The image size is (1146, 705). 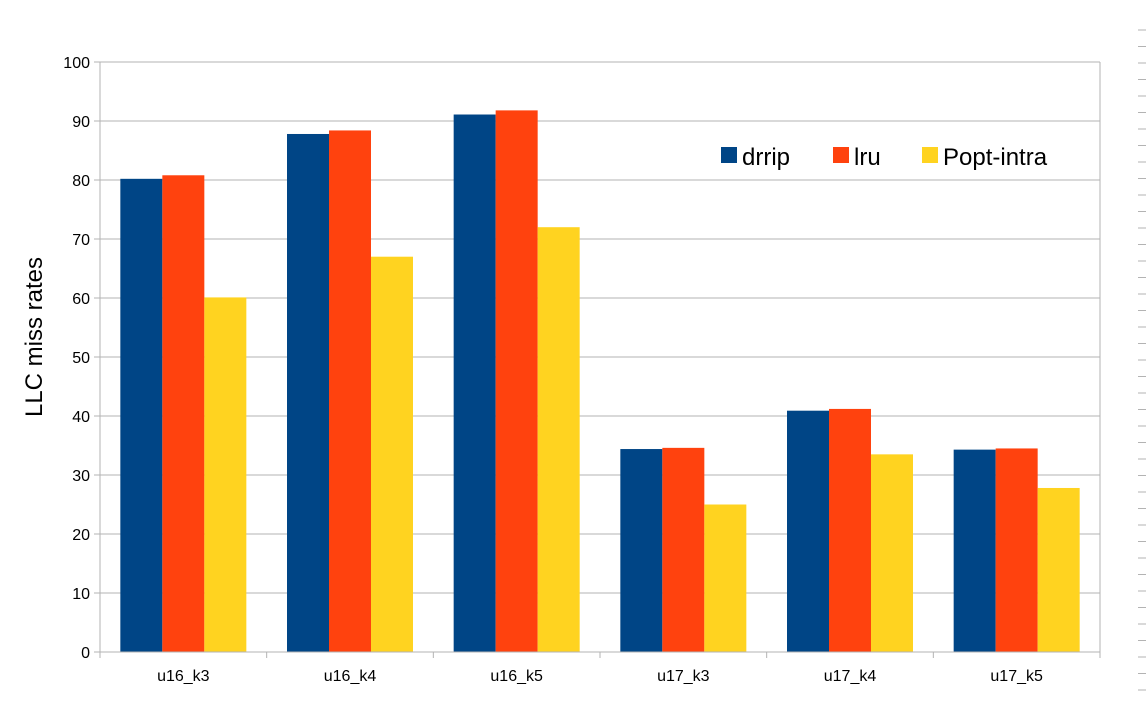 I want to click on bar-Popt-intra-u16_k3, so click(x=225, y=474).